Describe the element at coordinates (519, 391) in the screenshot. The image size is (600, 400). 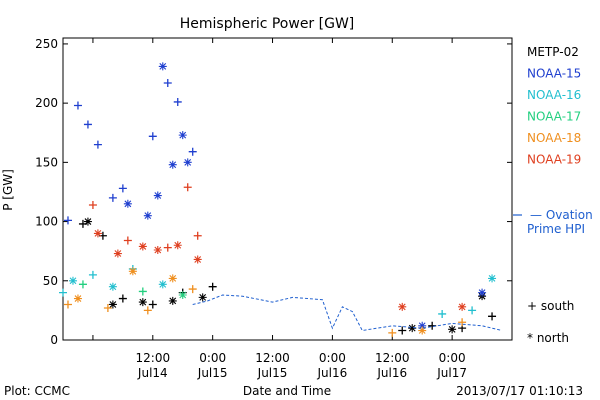
I see `footer-timestamp: 2013/07/17 01:10:13` at that location.